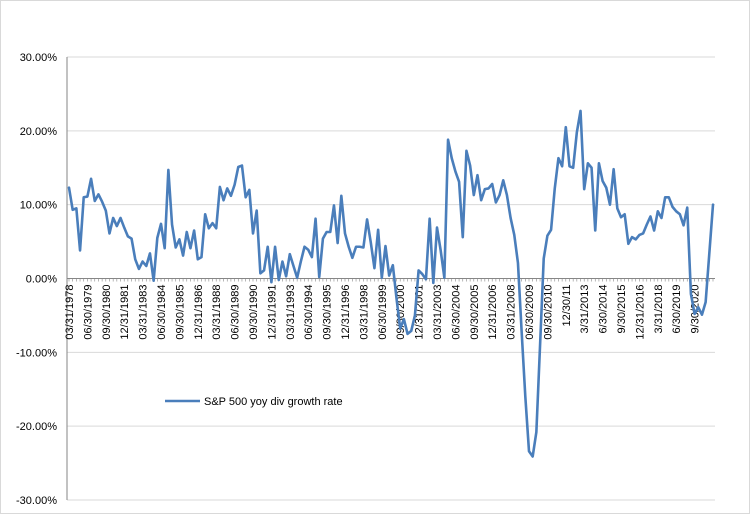 The image size is (750, 514). Describe the element at coordinates (217, 312) in the screenshot. I see `x-tick-label: 03/31/1988` at that location.